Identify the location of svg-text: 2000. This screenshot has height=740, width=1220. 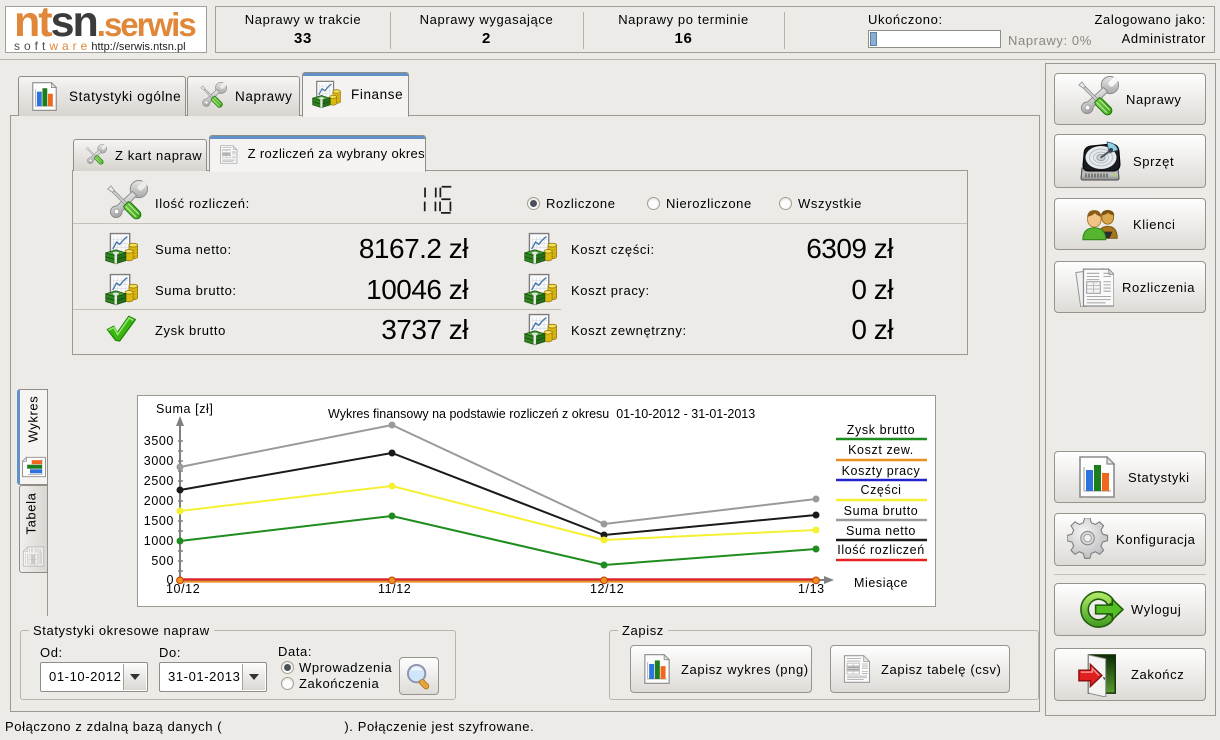
(159, 501).